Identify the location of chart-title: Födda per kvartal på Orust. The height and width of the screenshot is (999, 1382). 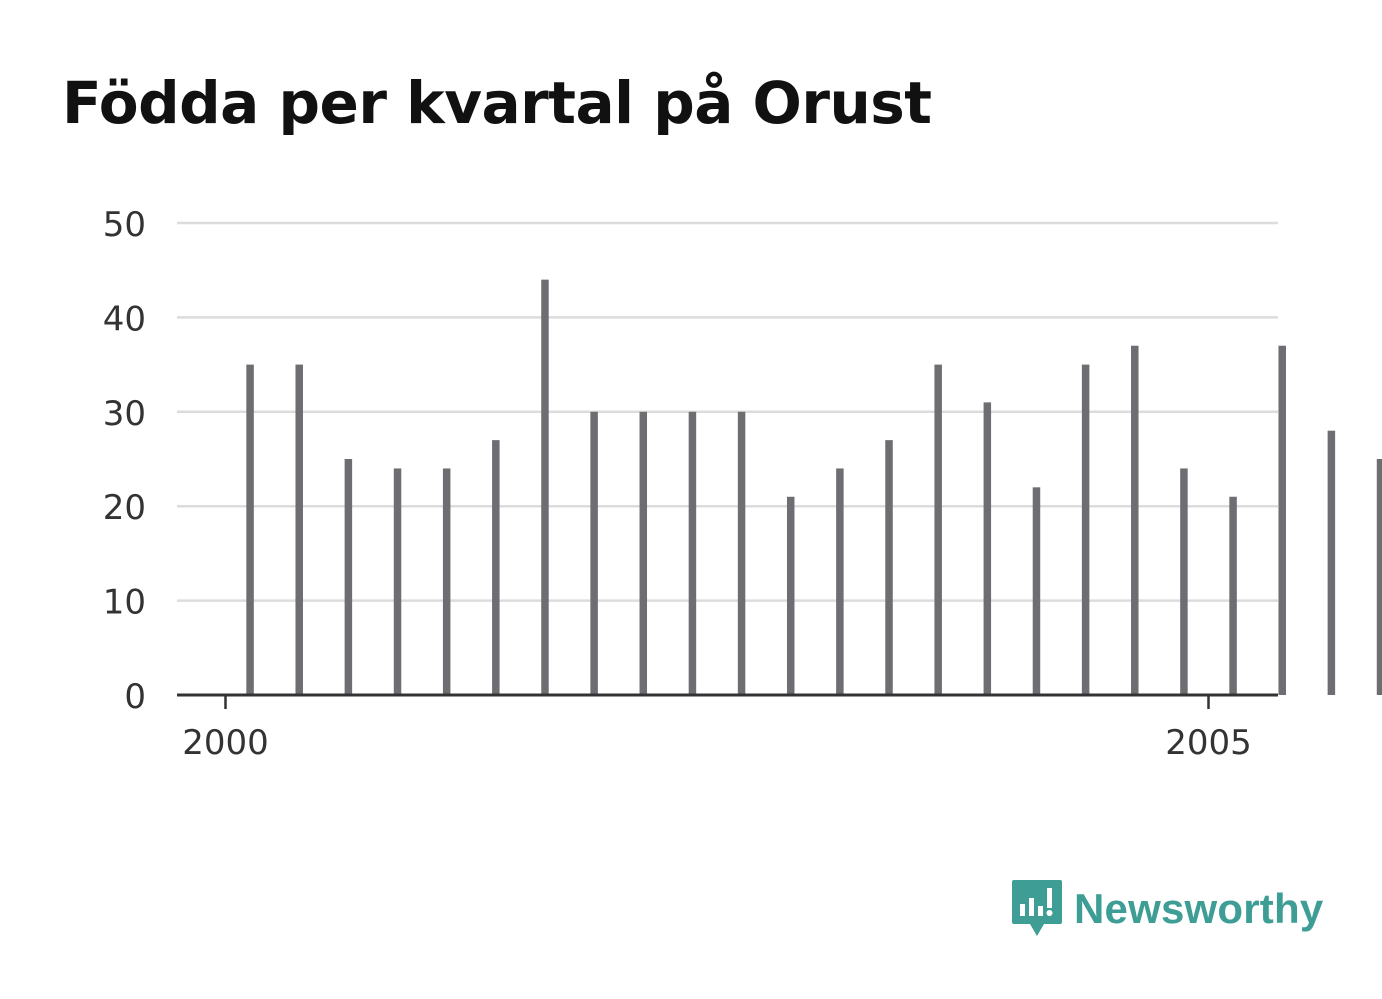
(497, 103).